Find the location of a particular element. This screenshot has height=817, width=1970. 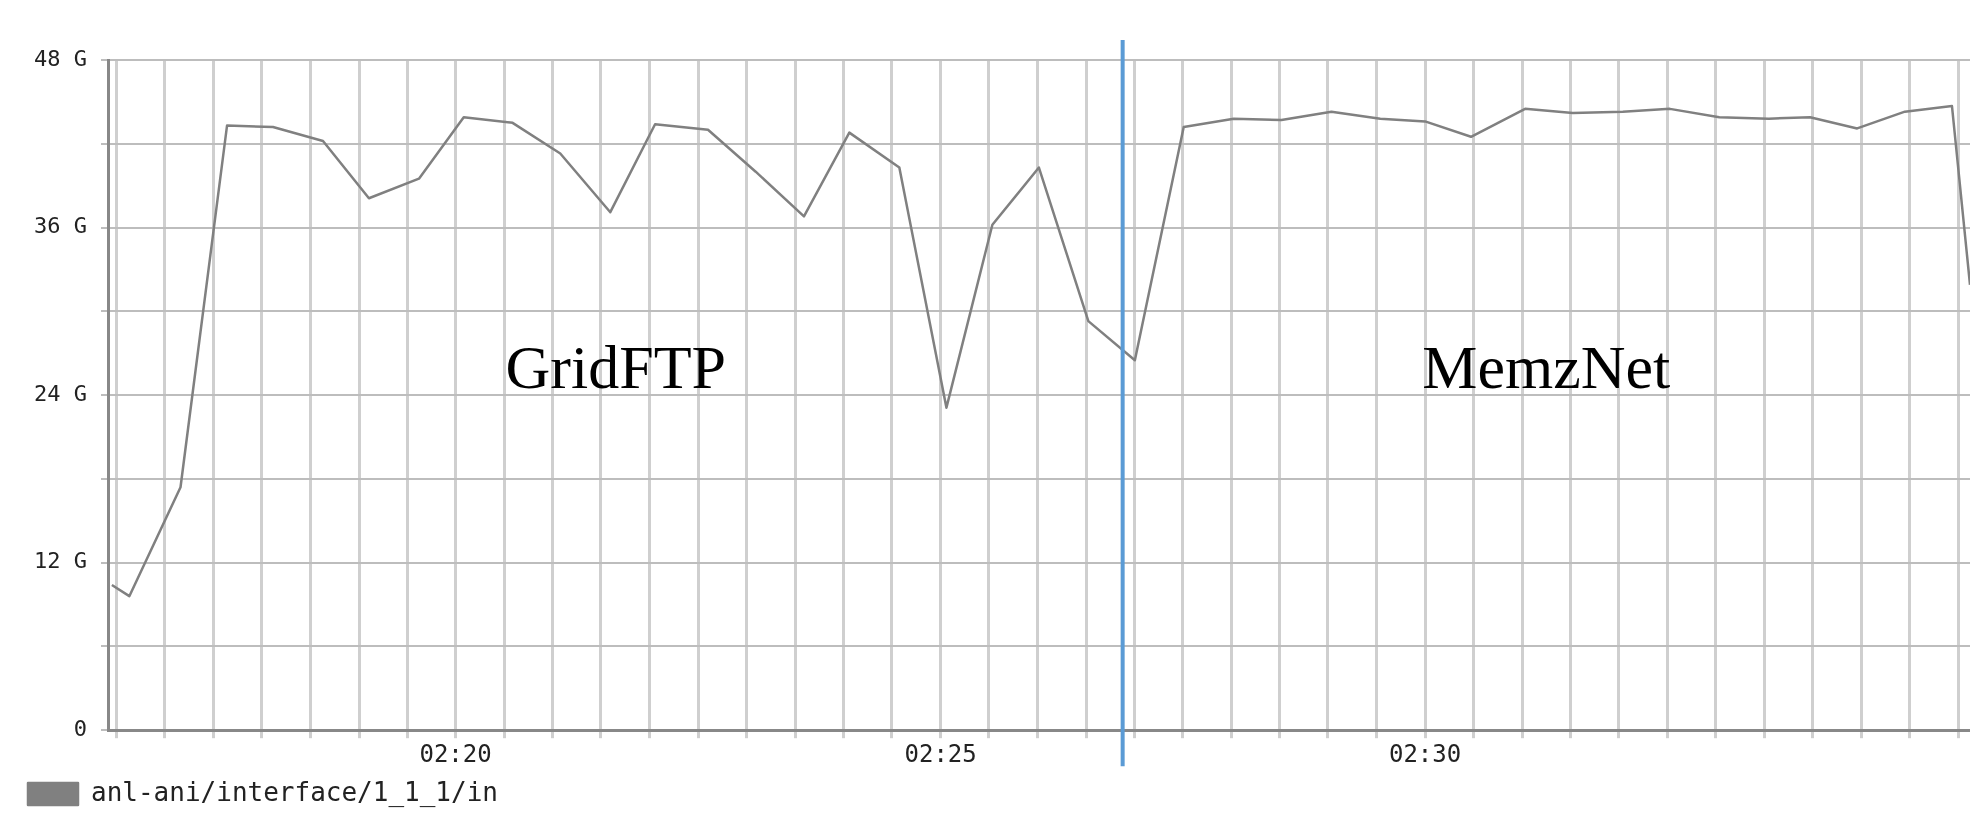

x-tick-label: 02:25 is located at coordinates (940, 753).